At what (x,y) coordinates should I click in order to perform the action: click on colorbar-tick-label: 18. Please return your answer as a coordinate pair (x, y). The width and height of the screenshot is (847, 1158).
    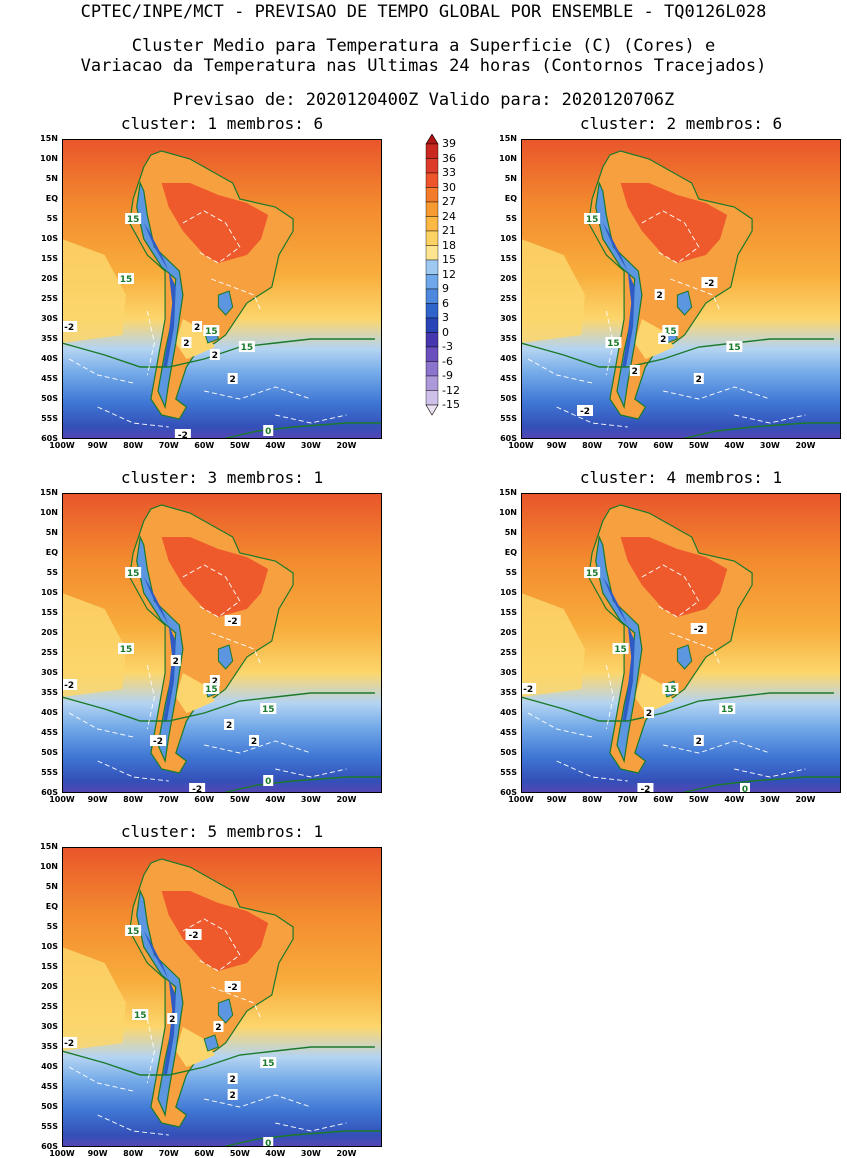
    Looking at the image, I should click on (449, 245).